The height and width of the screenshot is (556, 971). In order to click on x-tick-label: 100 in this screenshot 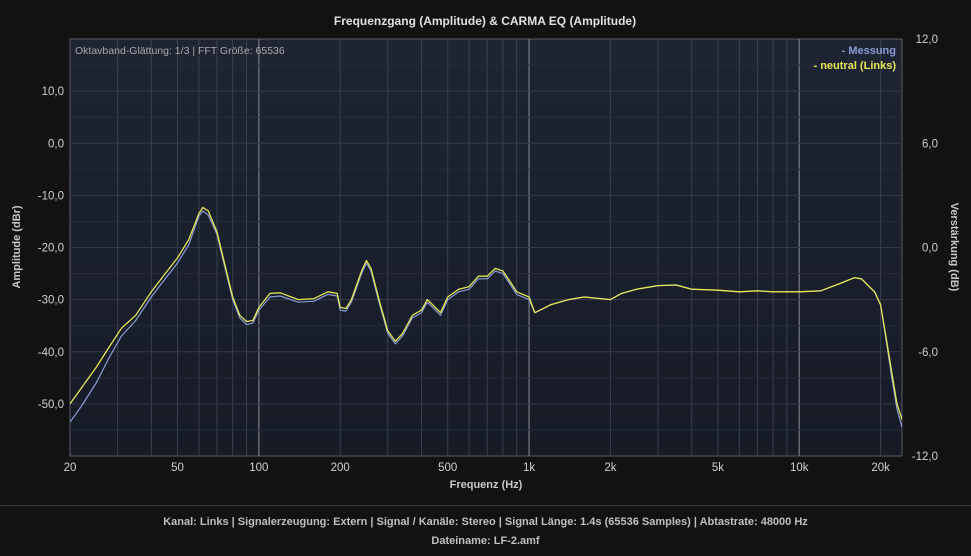, I will do `click(258, 468)`.